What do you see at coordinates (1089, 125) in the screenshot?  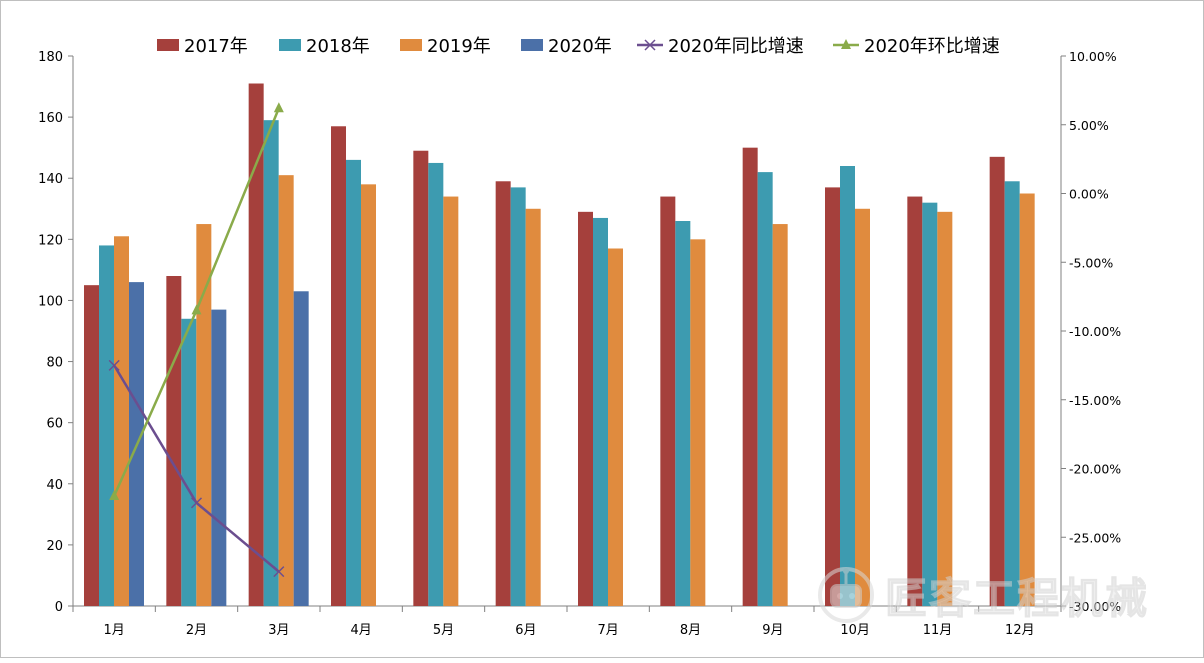 I see `y2-tick-label: 5.00%` at bounding box center [1089, 125].